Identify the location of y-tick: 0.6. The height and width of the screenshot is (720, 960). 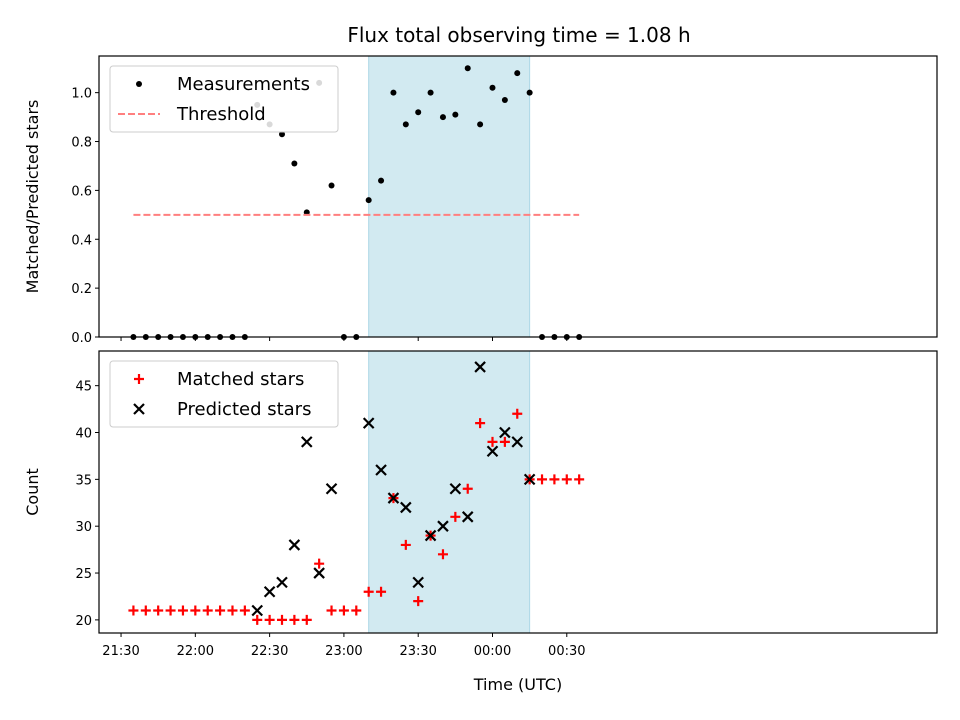
(85, 191).